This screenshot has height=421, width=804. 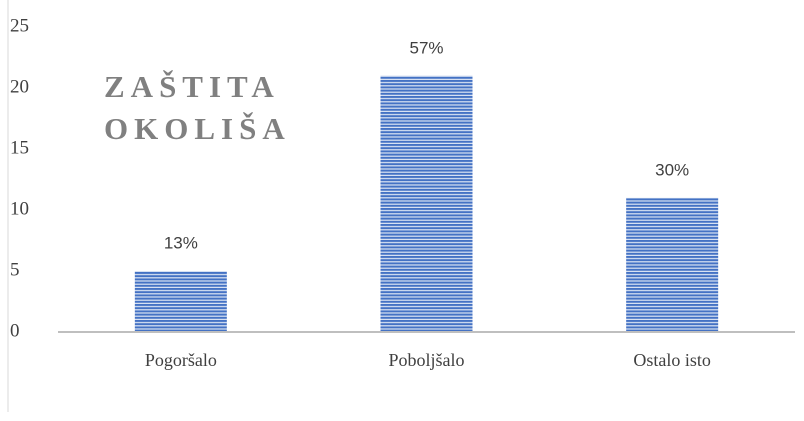 What do you see at coordinates (672, 360) in the screenshot?
I see `x-tick-label: Ostalo isto` at bounding box center [672, 360].